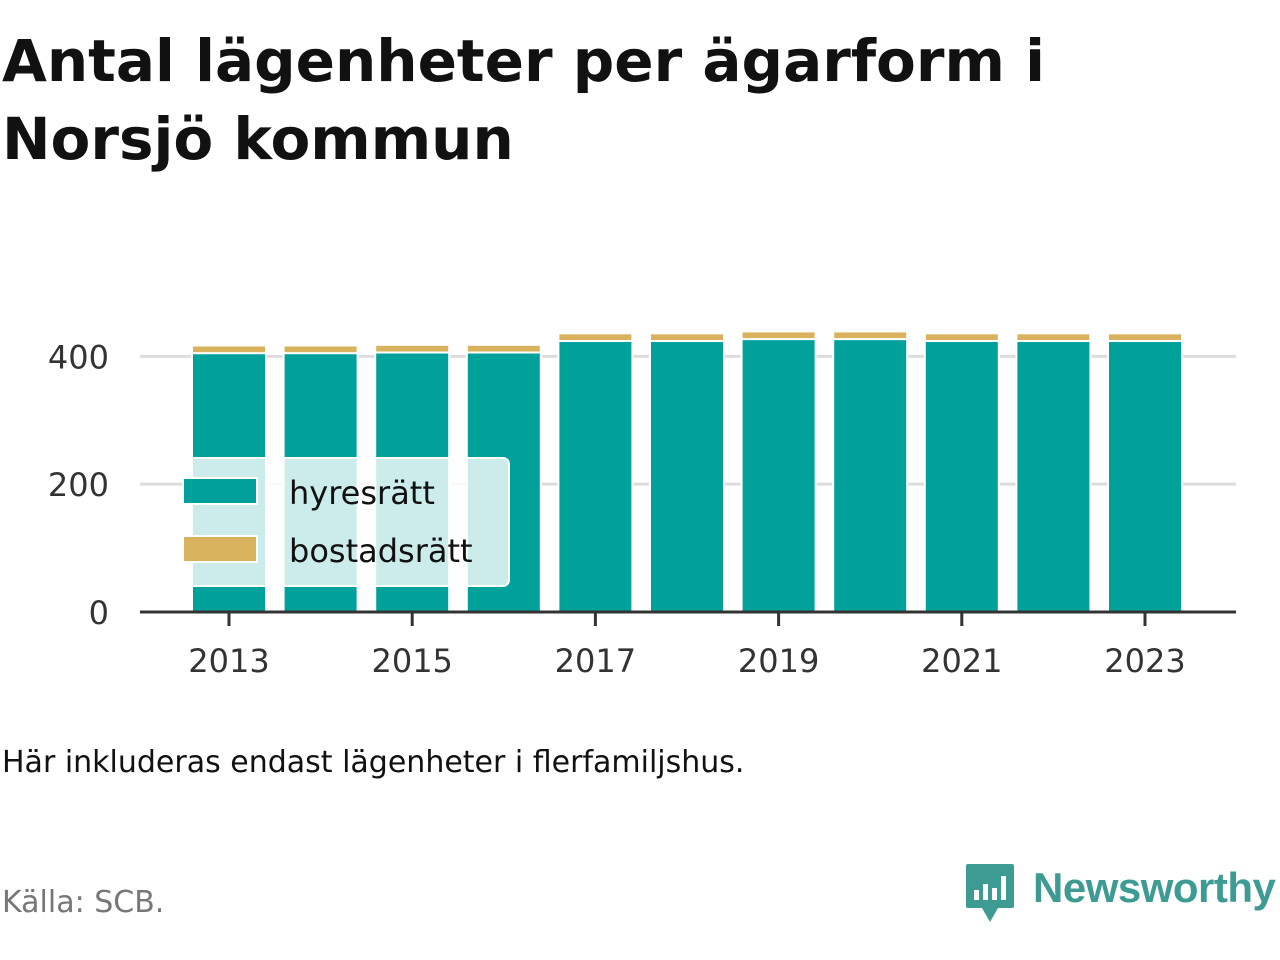  Describe the element at coordinates (83, 902) in the screenshot. I see `chart-source: Källa: SCB.` at that location.